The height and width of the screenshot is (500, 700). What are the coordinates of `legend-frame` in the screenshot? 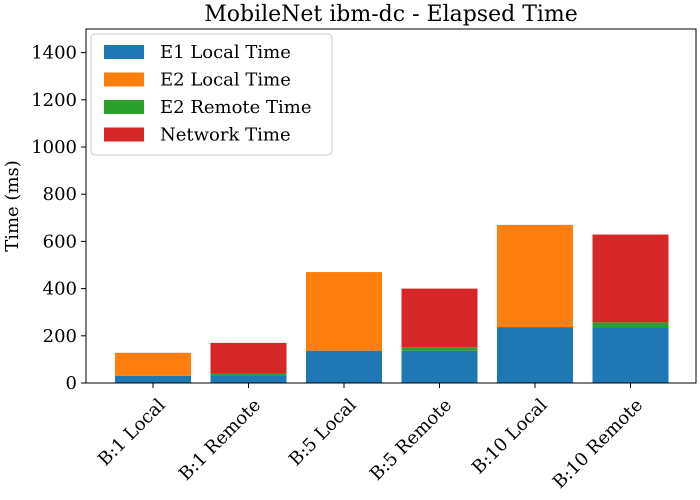 It's located at (211, 94).